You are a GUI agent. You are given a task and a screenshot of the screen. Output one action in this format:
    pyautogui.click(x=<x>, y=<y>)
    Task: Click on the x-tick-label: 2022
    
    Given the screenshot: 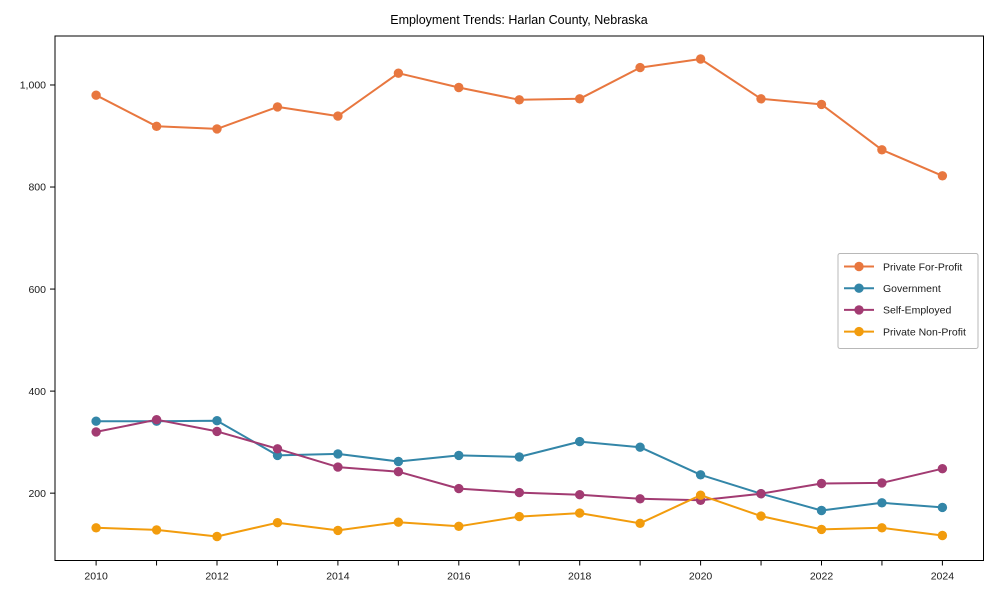 What is the action you would take?
    pyautogui.click(x=822, y=577)
    